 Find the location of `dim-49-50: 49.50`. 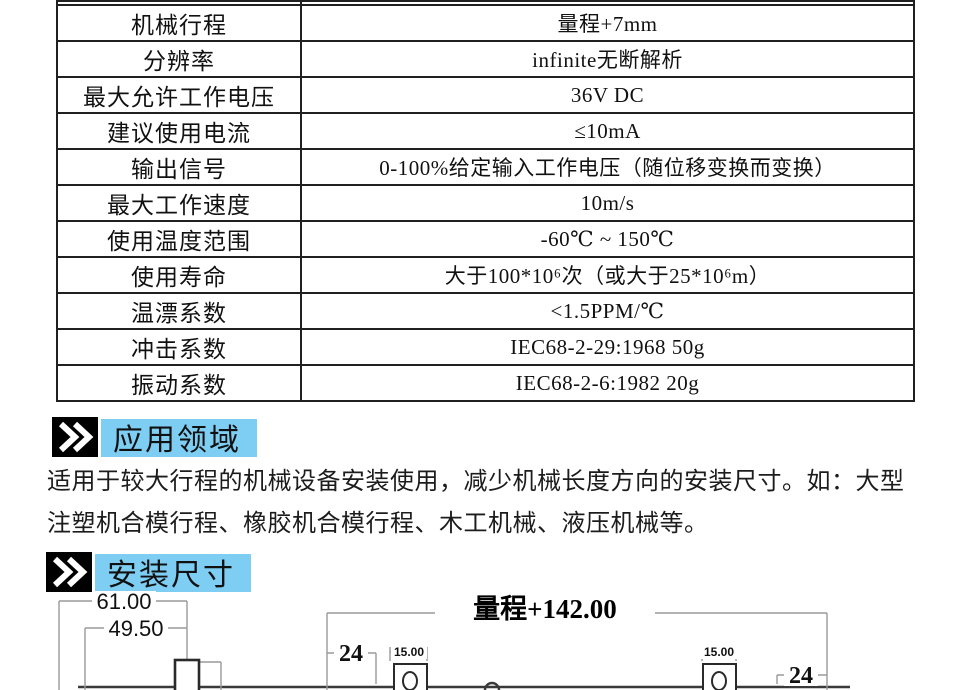

dim-49-50: 49.50 is located at coordinates (135, 628).